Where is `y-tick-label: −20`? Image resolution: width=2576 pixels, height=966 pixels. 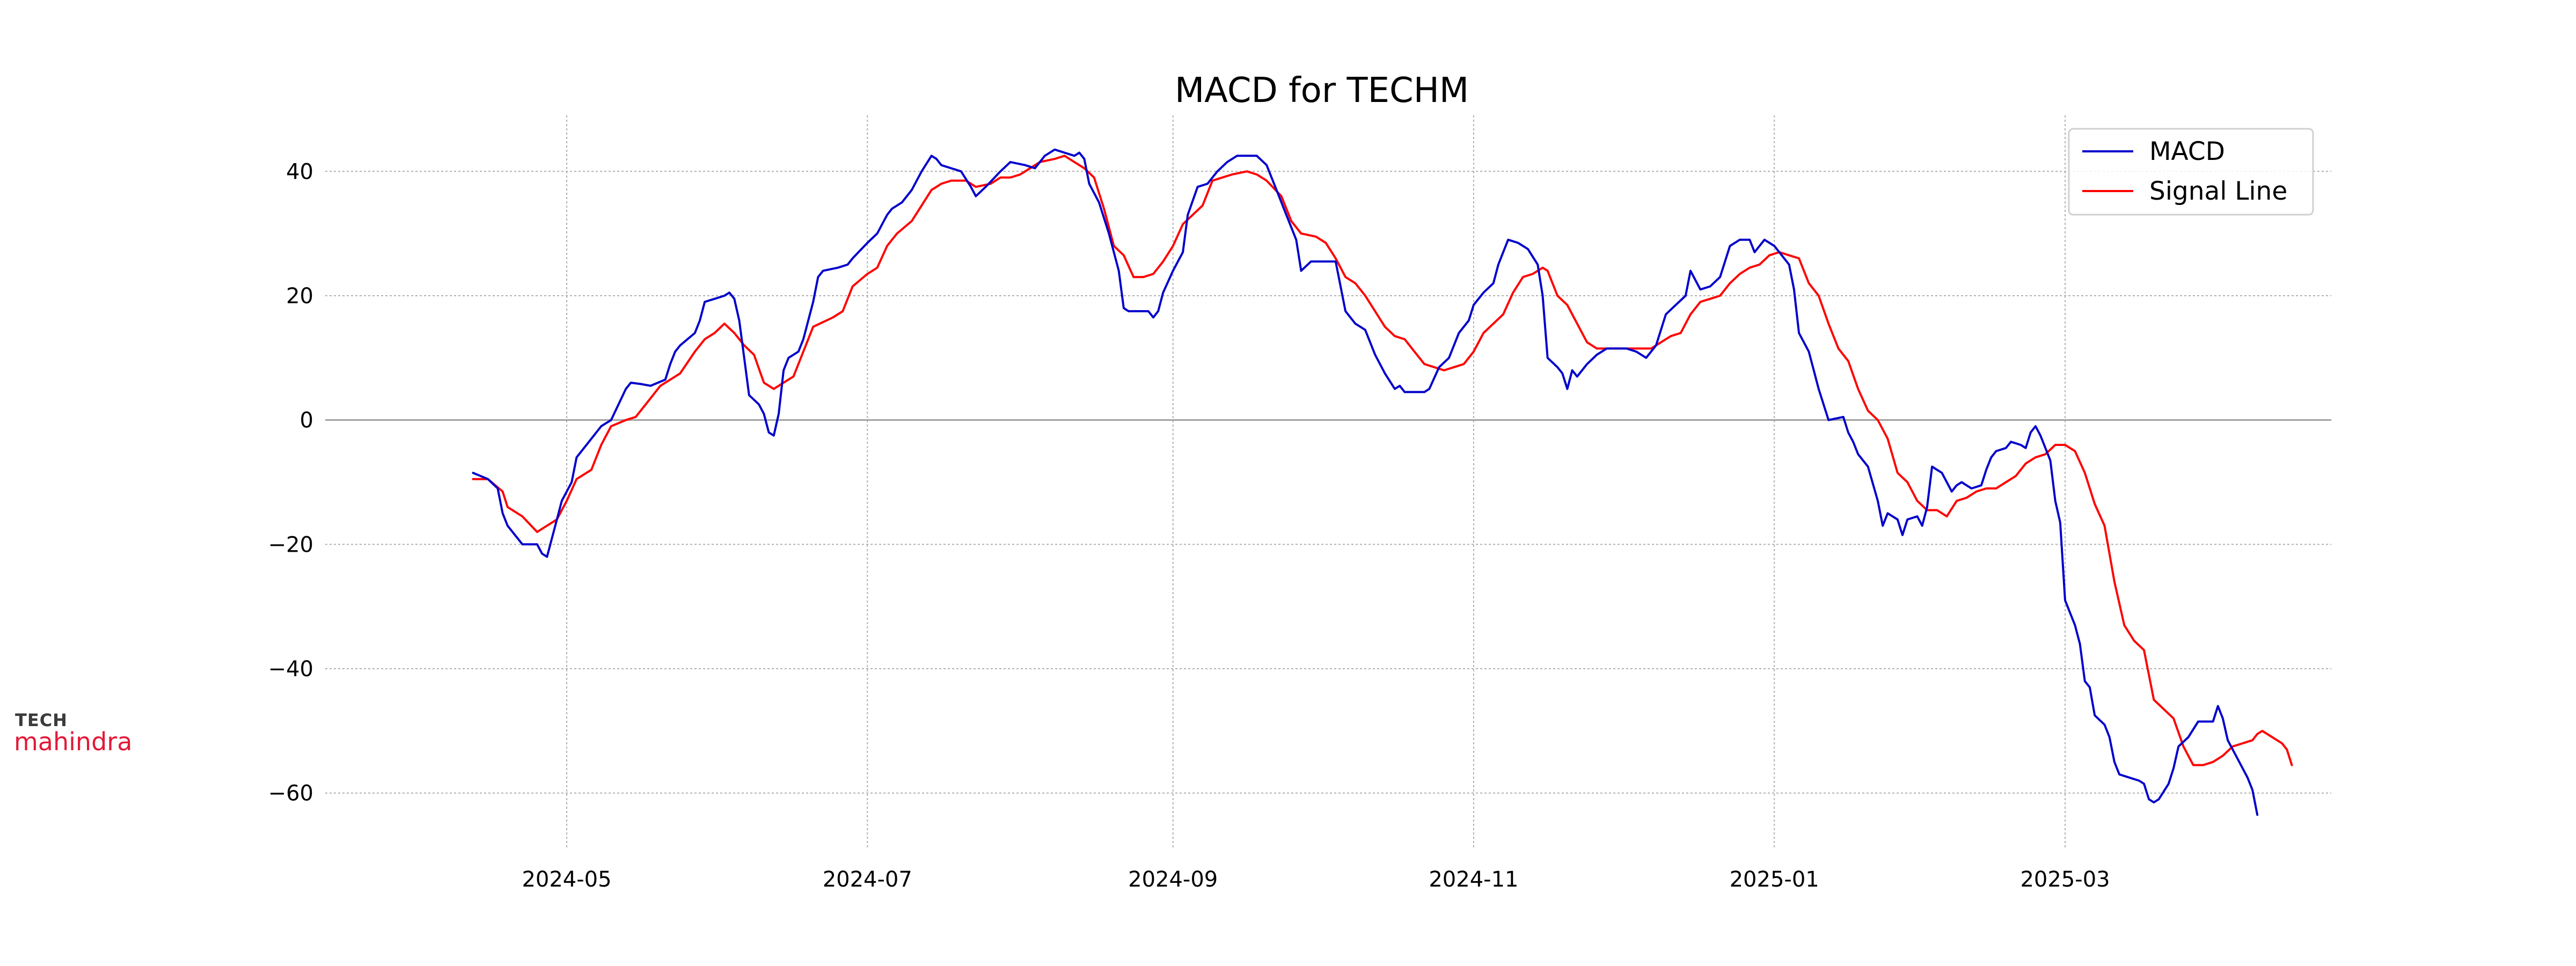
y-tick-label: −20 is located at coordinates (290, 544).